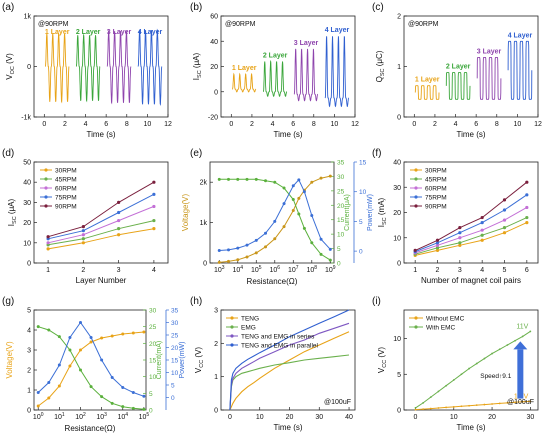  What do you see at coordinates (492, 417) in the screenshot?
I see `x-tick-label: 20` at bounding box center [492, 417].